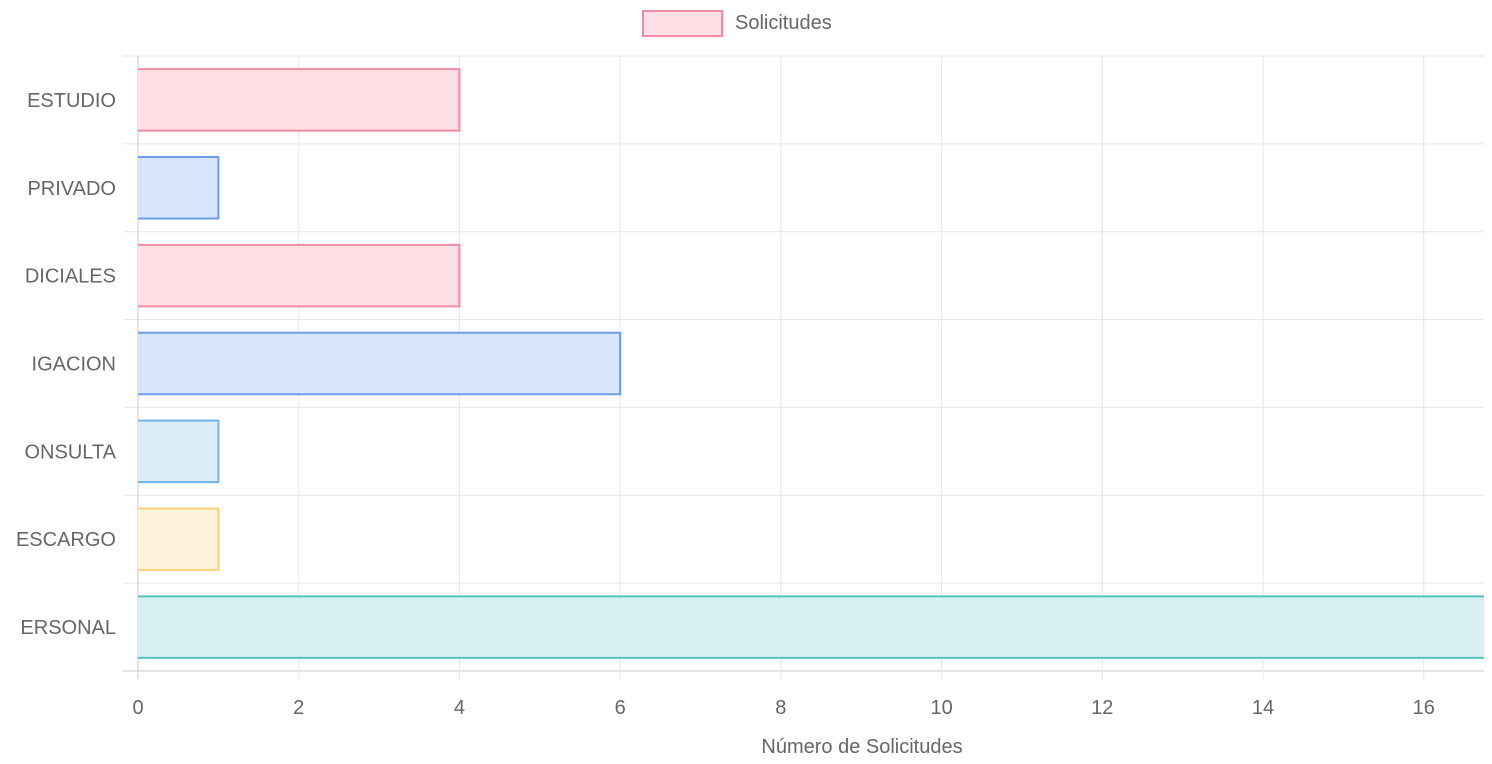  I want to click on y-tick-label: ONSULTA, so click(71, 452).